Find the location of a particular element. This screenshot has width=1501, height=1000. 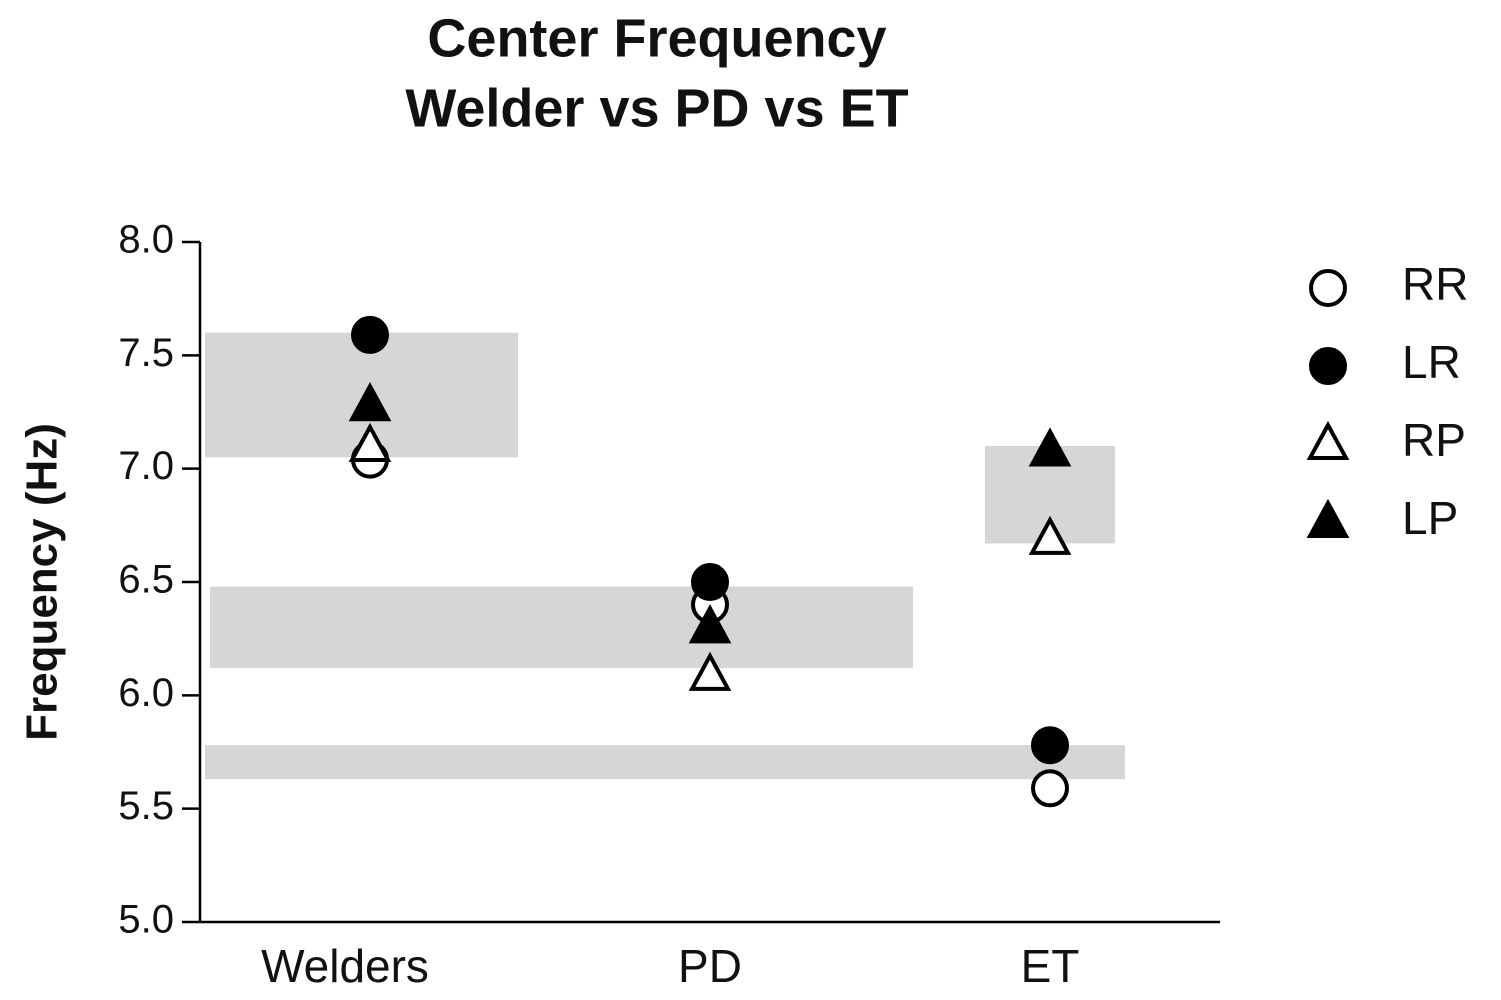

x-tick-label: PD is located at coordinates (710, 966).